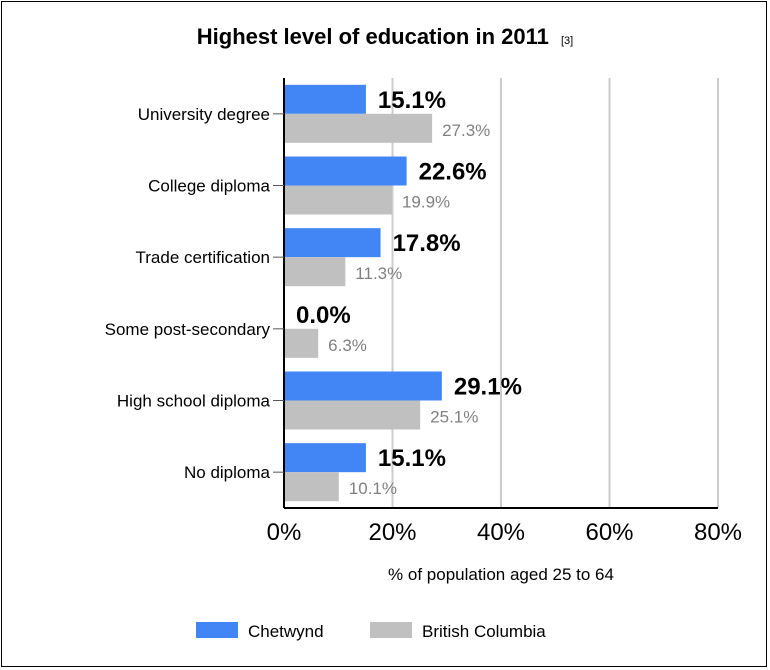 The image size is (770, 670). What do you see at coordinates (392, 532) in the screenshot?
I see `x-tick-label: 20%` at bounding box center [392, 532].